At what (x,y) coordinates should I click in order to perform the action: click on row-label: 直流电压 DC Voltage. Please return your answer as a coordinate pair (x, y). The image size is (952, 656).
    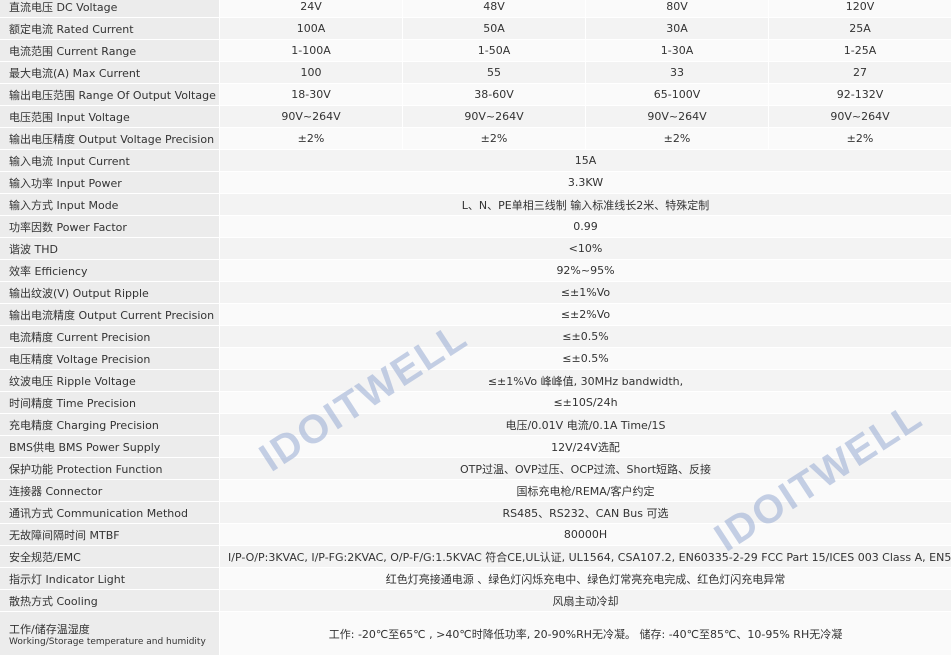
    Looking at the image, I should click on (110, 9).